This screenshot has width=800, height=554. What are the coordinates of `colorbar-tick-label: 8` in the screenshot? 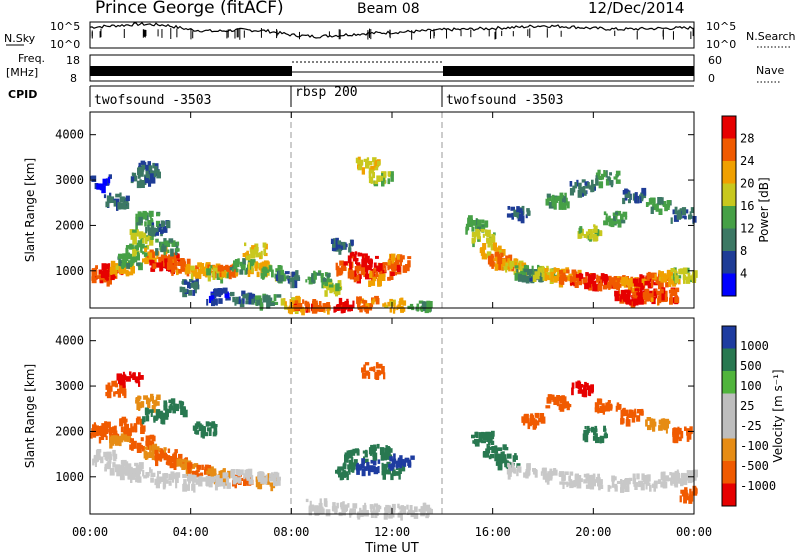 It's located at (743, 251).